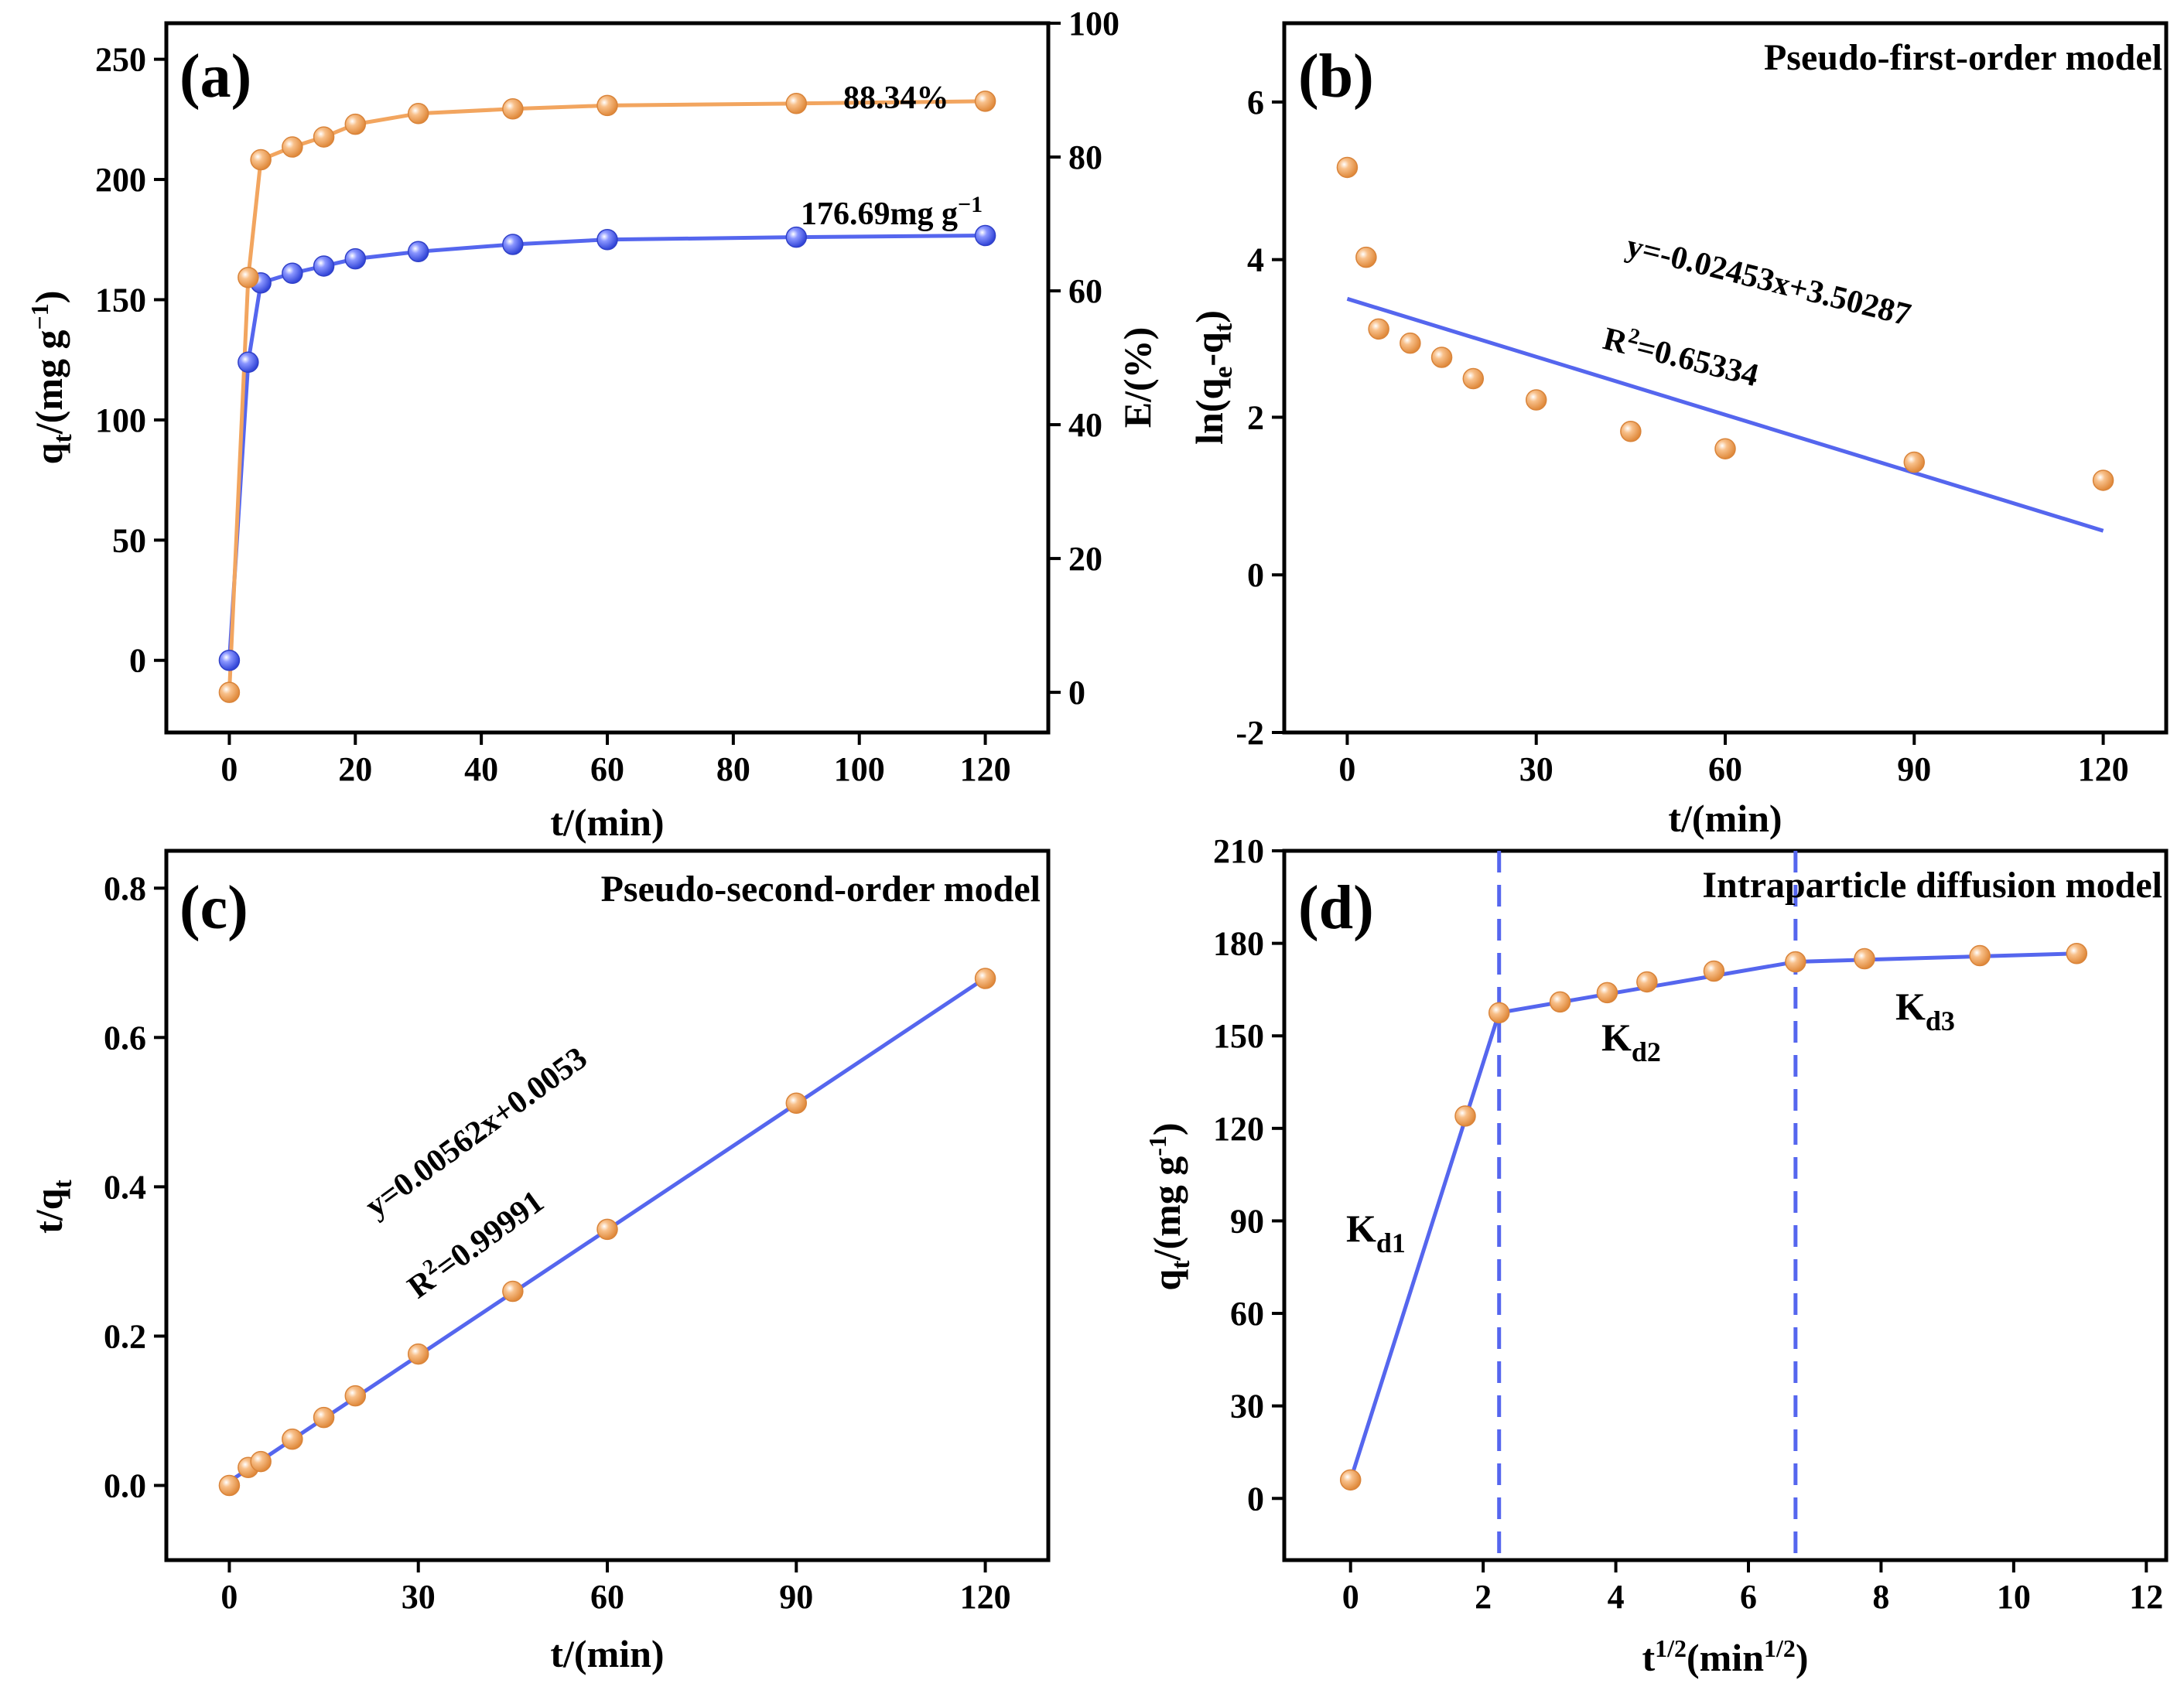 The width and height of the screenshot is (2184, 1697). I want to click on y-tick-label: 150, so click(1239, 1036).